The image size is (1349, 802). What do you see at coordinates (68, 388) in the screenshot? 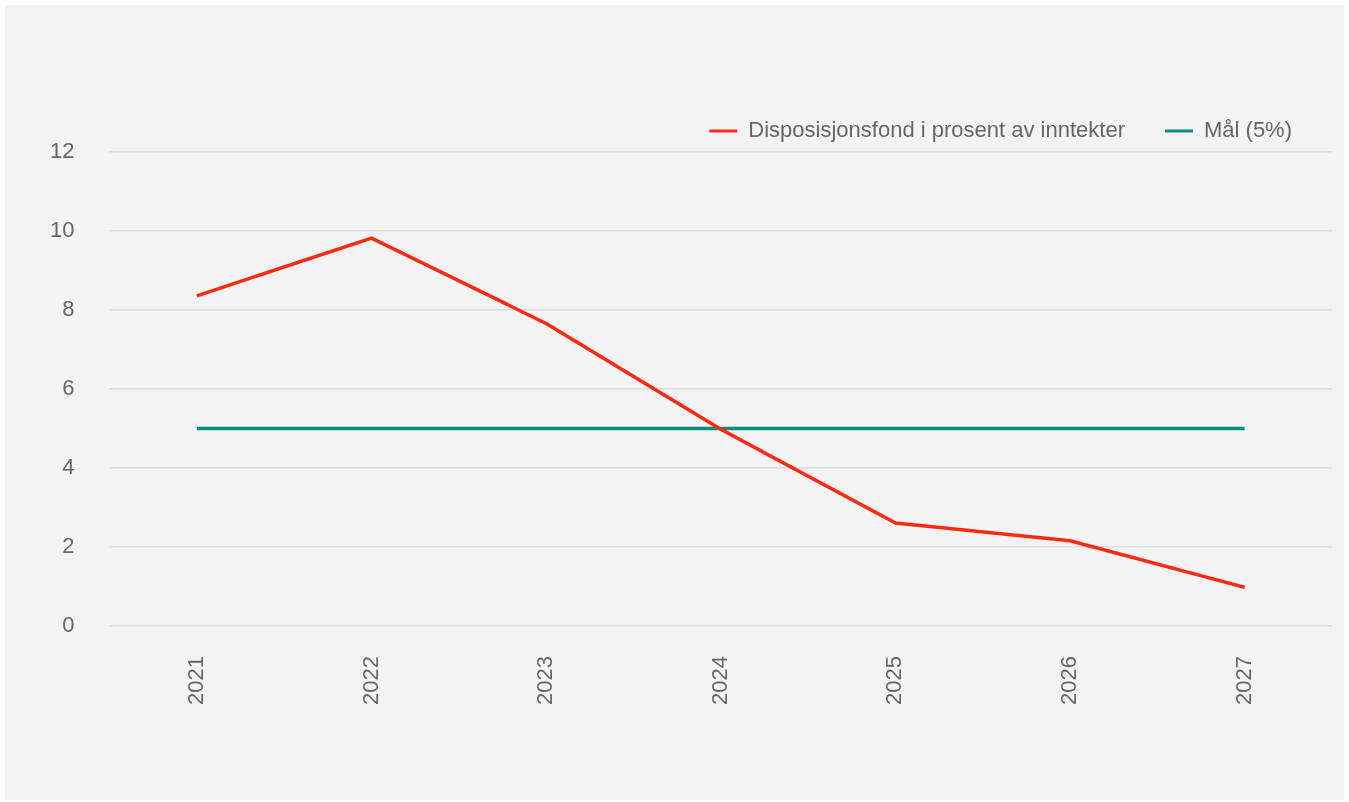
I see `y-tick-label: 6` at bounding box center [68, 388].